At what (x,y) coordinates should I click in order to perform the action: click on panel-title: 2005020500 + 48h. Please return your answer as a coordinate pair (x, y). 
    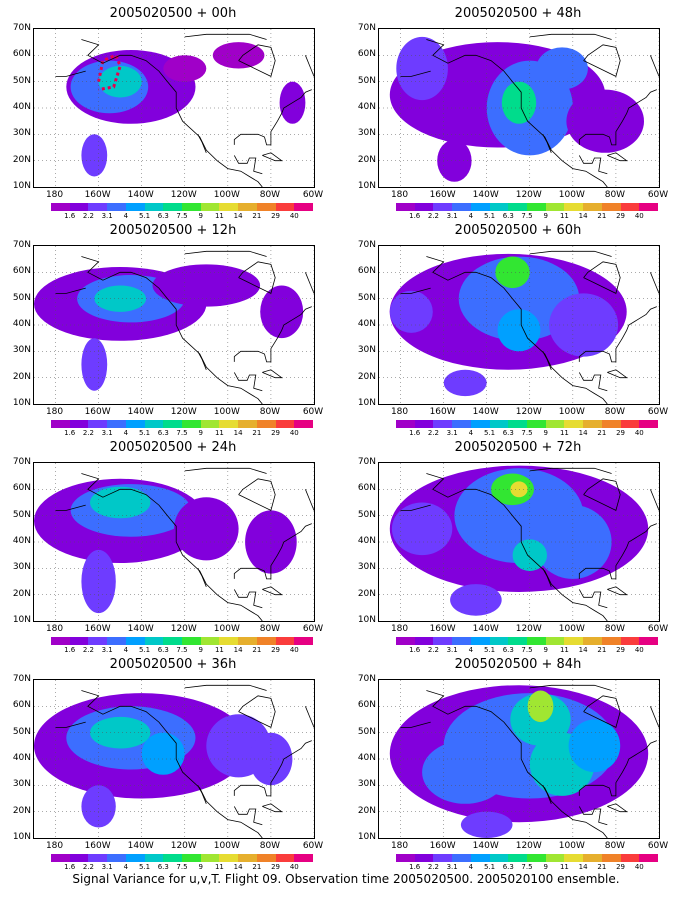
    Looking at the image, I should click on (518, 13).